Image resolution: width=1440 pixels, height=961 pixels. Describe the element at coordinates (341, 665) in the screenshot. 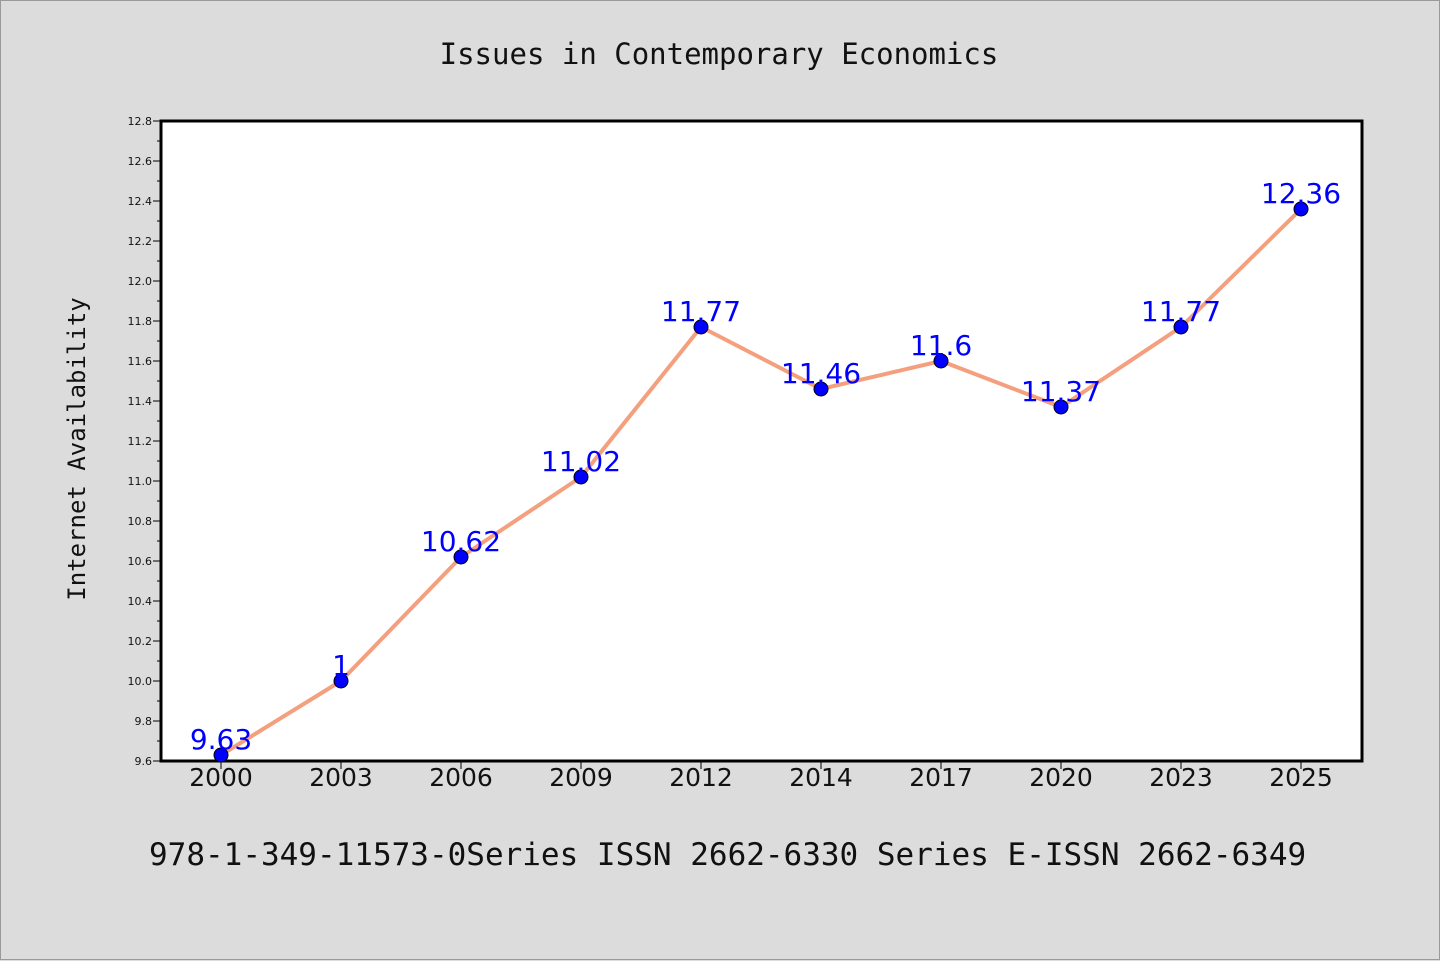

I see `data-label: 1` at that location.